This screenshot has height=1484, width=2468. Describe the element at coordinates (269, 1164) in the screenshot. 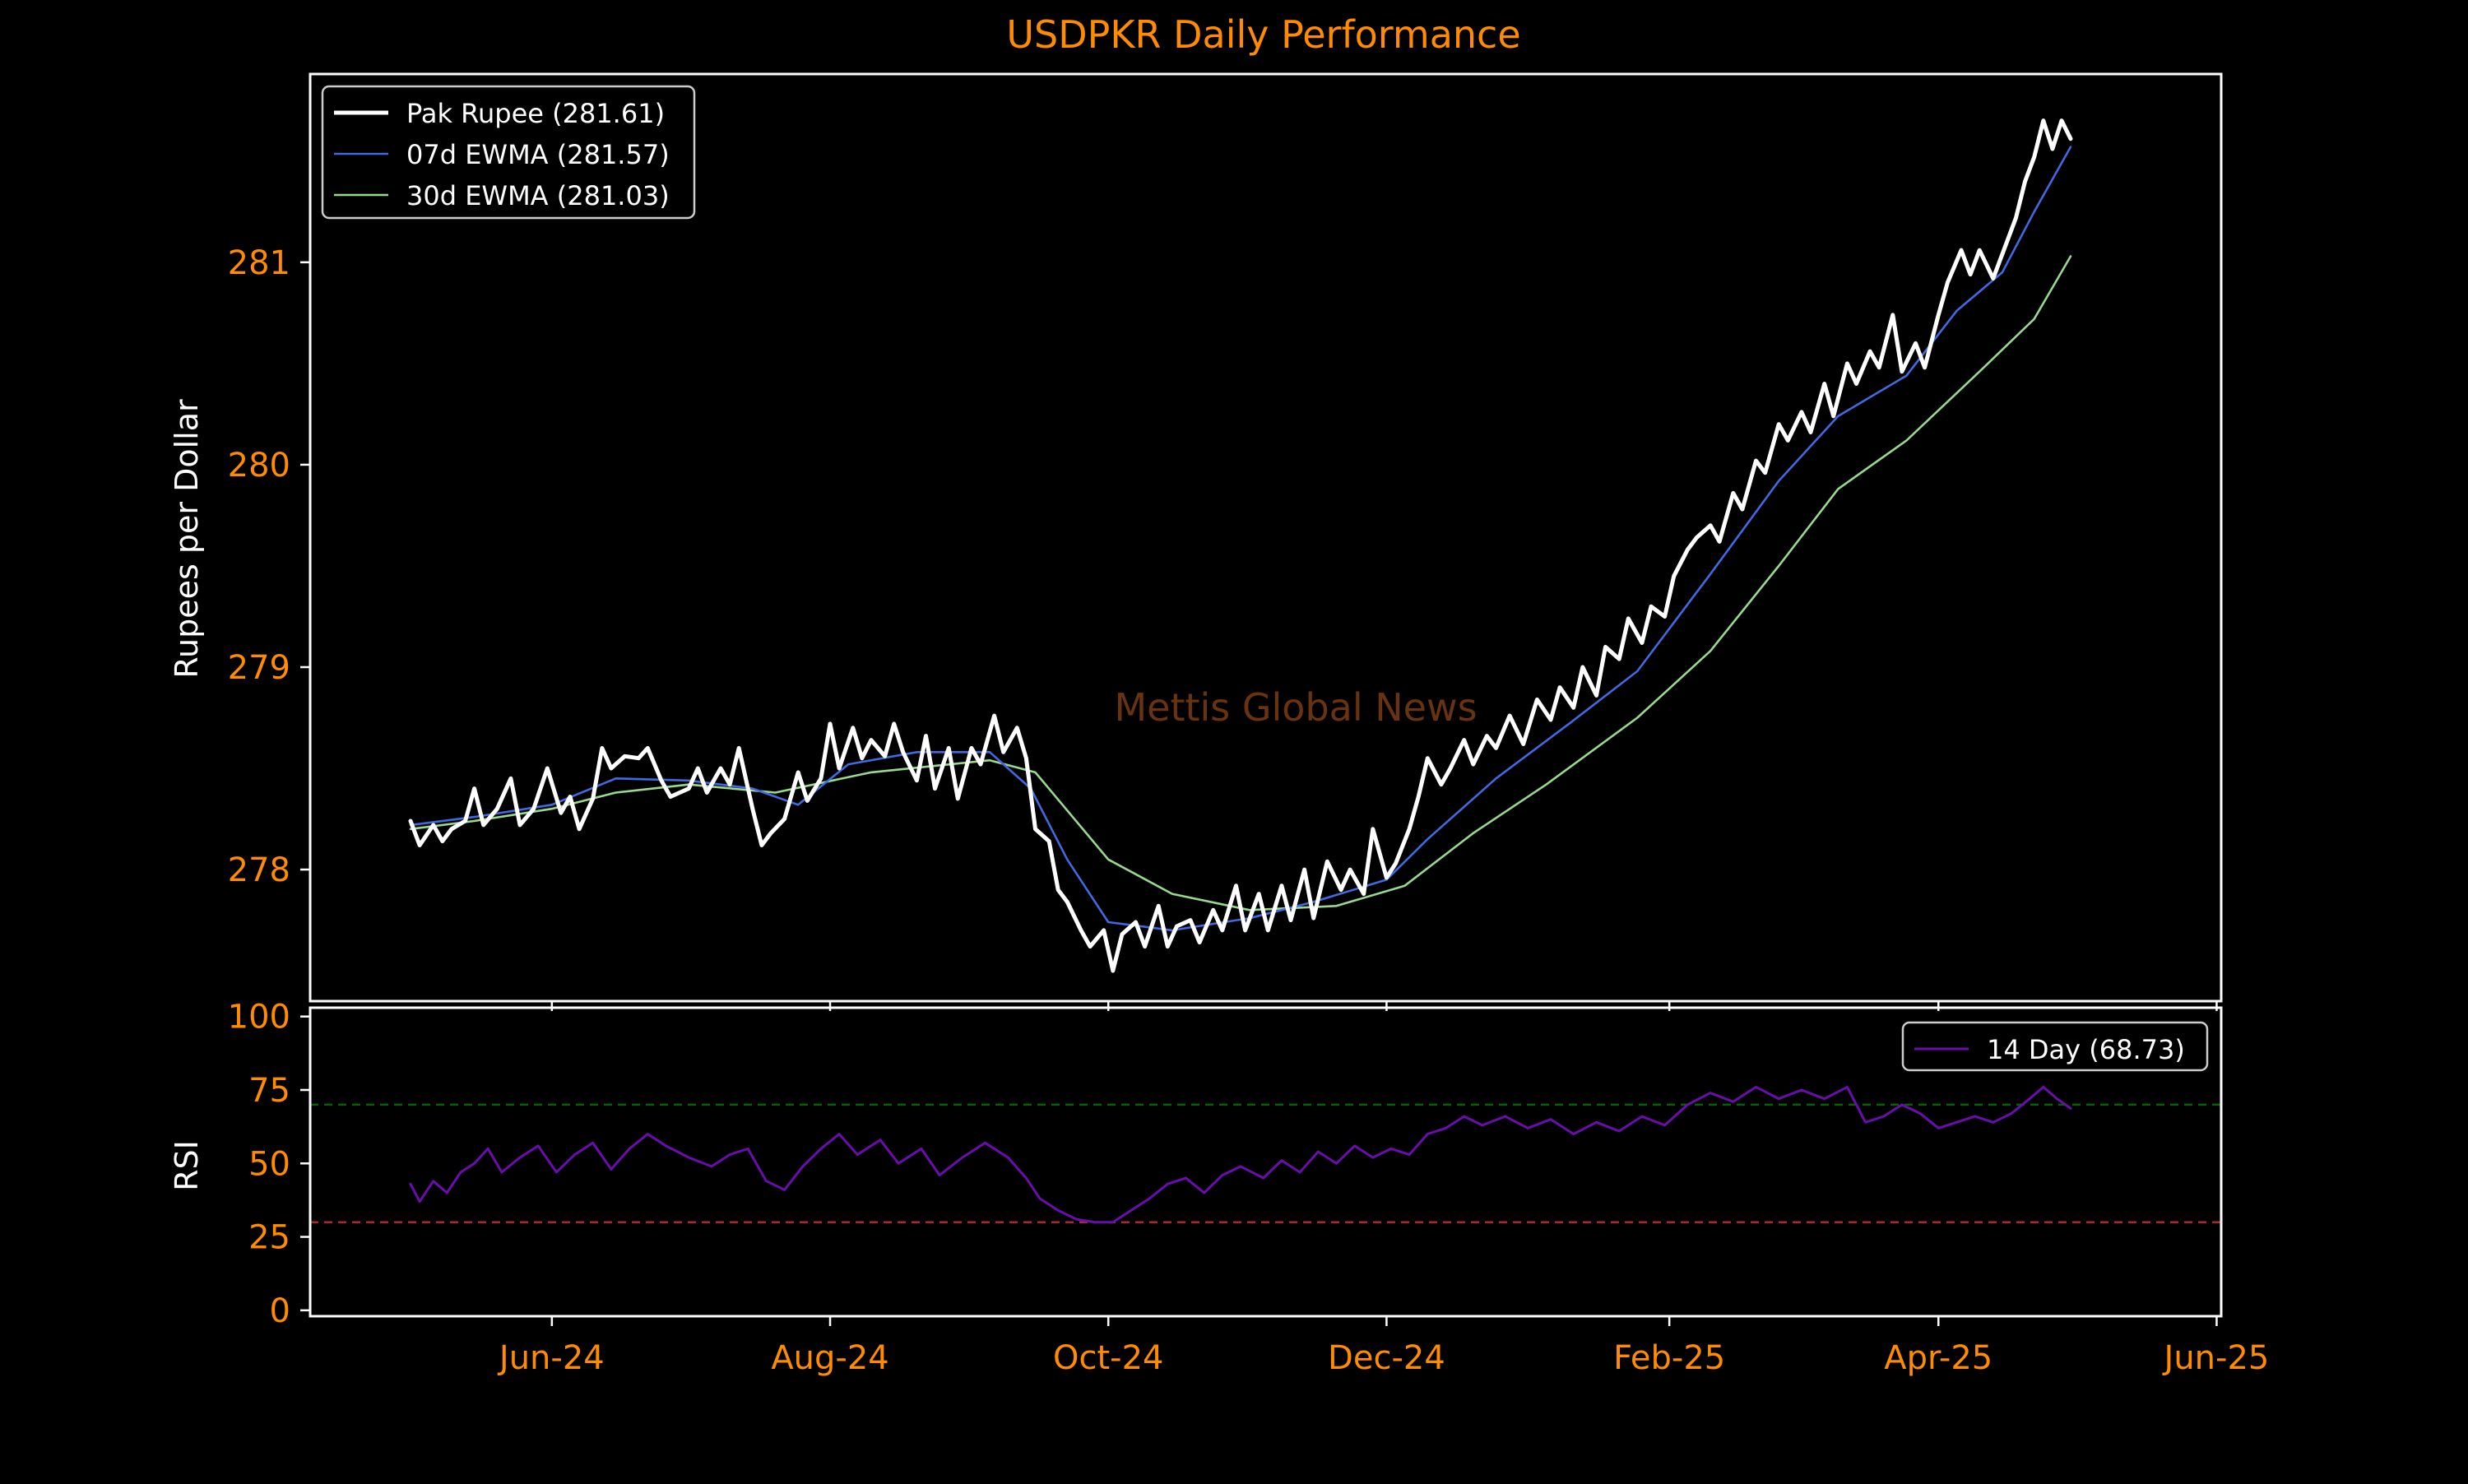

I see `rsi-y-tick-label: 50` at that location.